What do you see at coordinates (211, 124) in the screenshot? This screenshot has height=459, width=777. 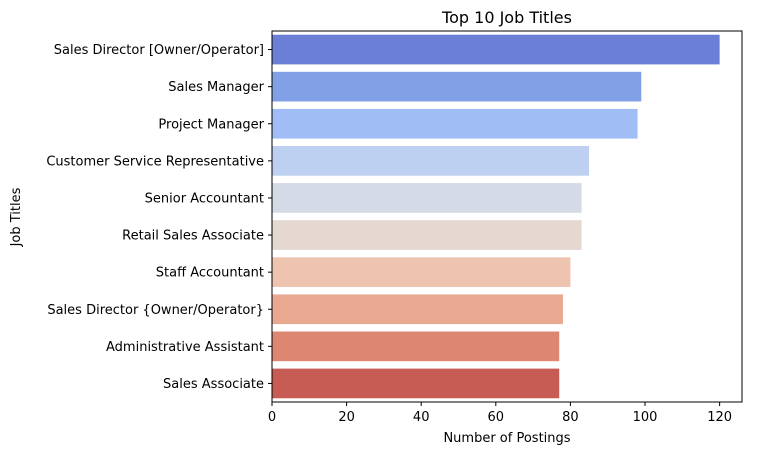 I see `y-category-label: Project Manager` at bounding box center [211, 124].